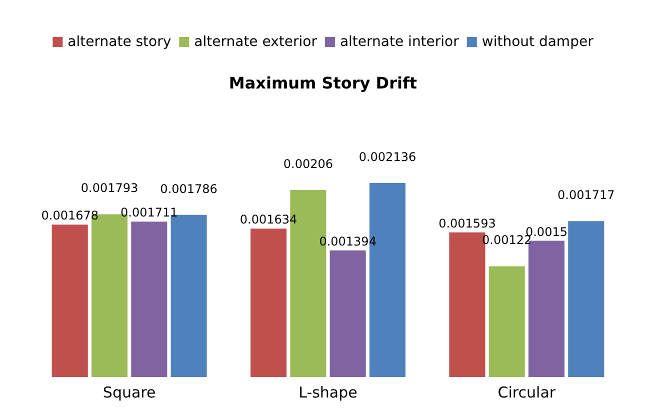 This screenshot has height=412, width=646. Describe the element at coordinates (467, 223) in the screenshot. I see `data-label: 0.001593` at that location.